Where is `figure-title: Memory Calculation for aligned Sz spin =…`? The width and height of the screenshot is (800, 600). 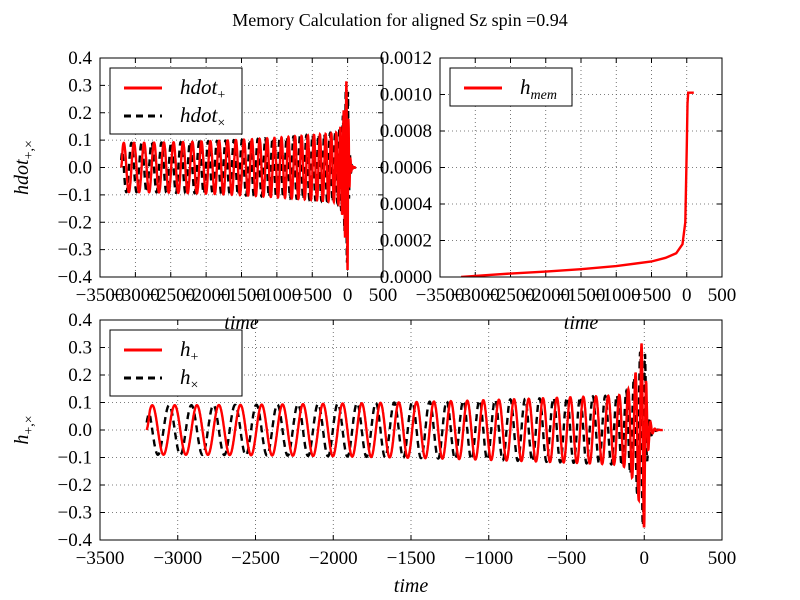
figure-title: Memory Calculation for aligned Sz spin =… is located at coordinates (400, 20).